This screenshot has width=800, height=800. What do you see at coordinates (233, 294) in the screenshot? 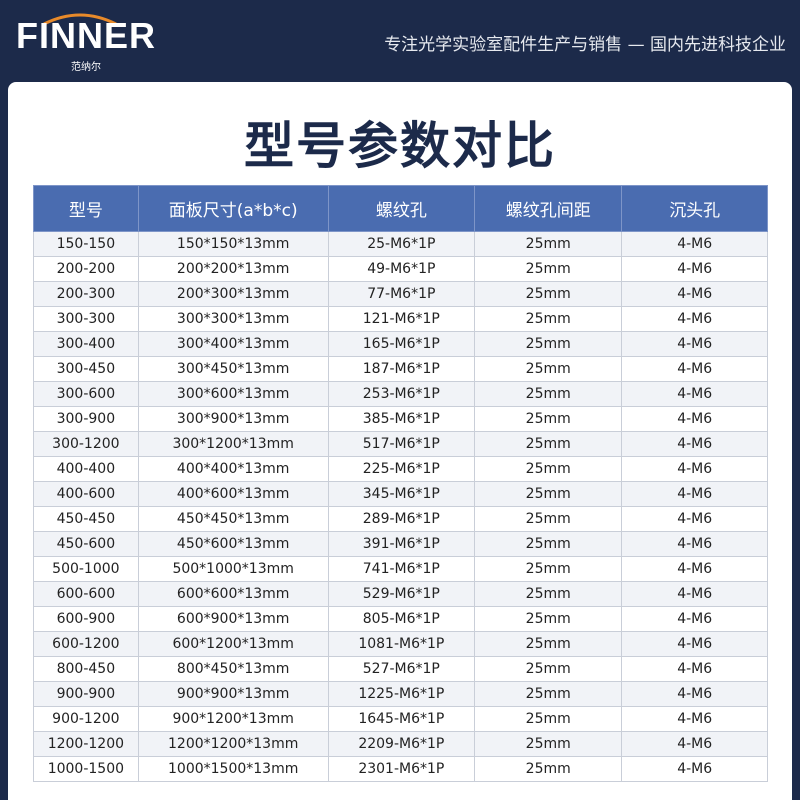
I see `table-cell: 200*300*13mm` at bounding box center [233, 294].